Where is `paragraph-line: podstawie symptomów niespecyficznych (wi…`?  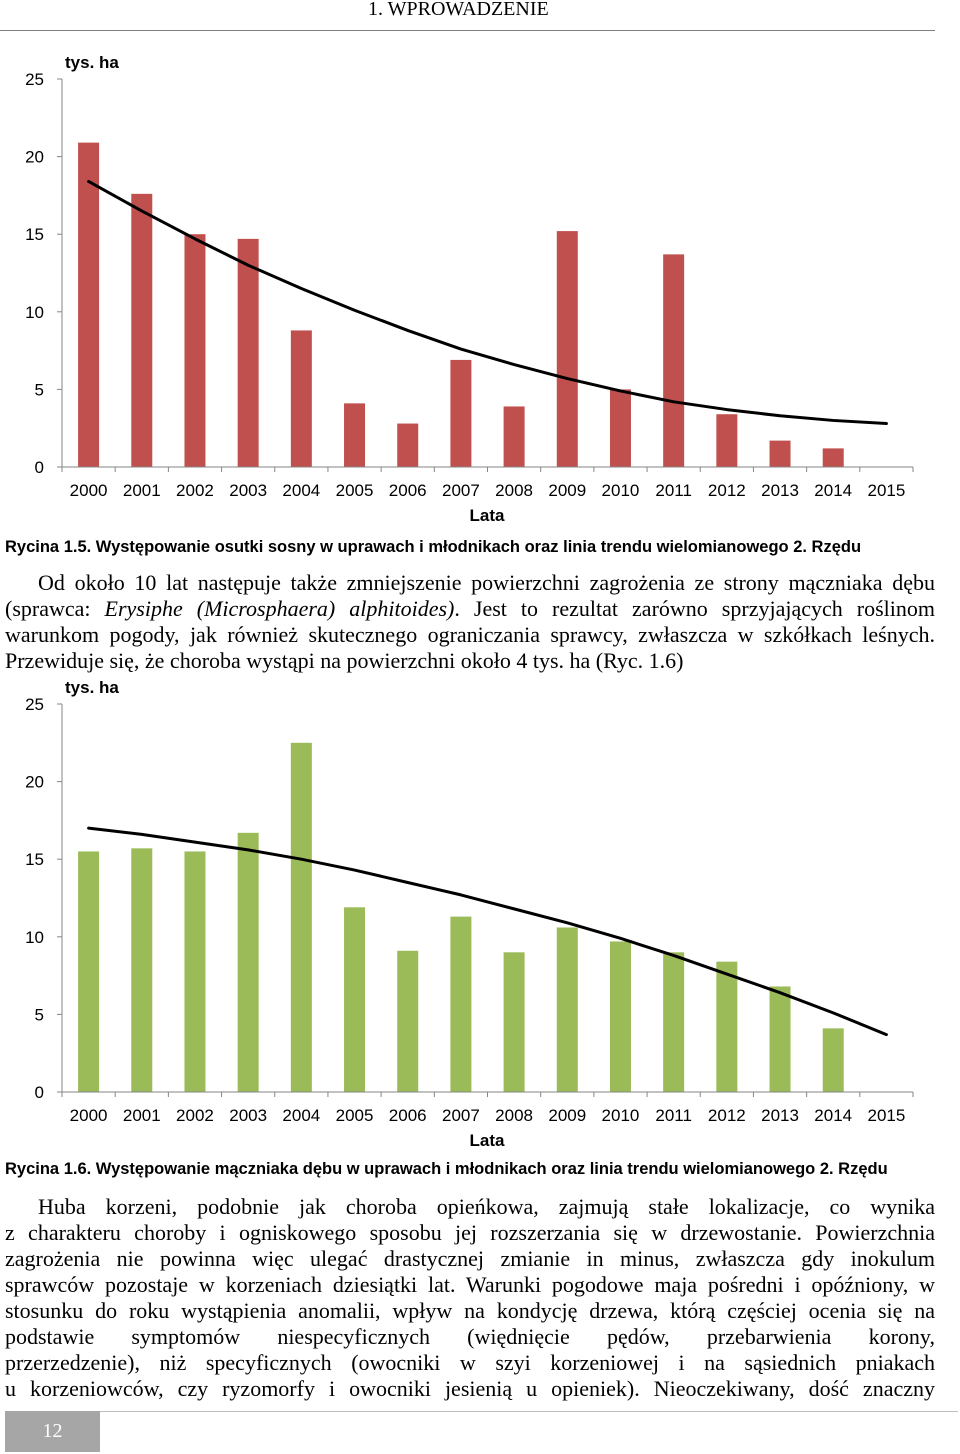 paragraph-line: podstawie symptomów niespecyficznych (wi… is located at coordinates (470, 1336).